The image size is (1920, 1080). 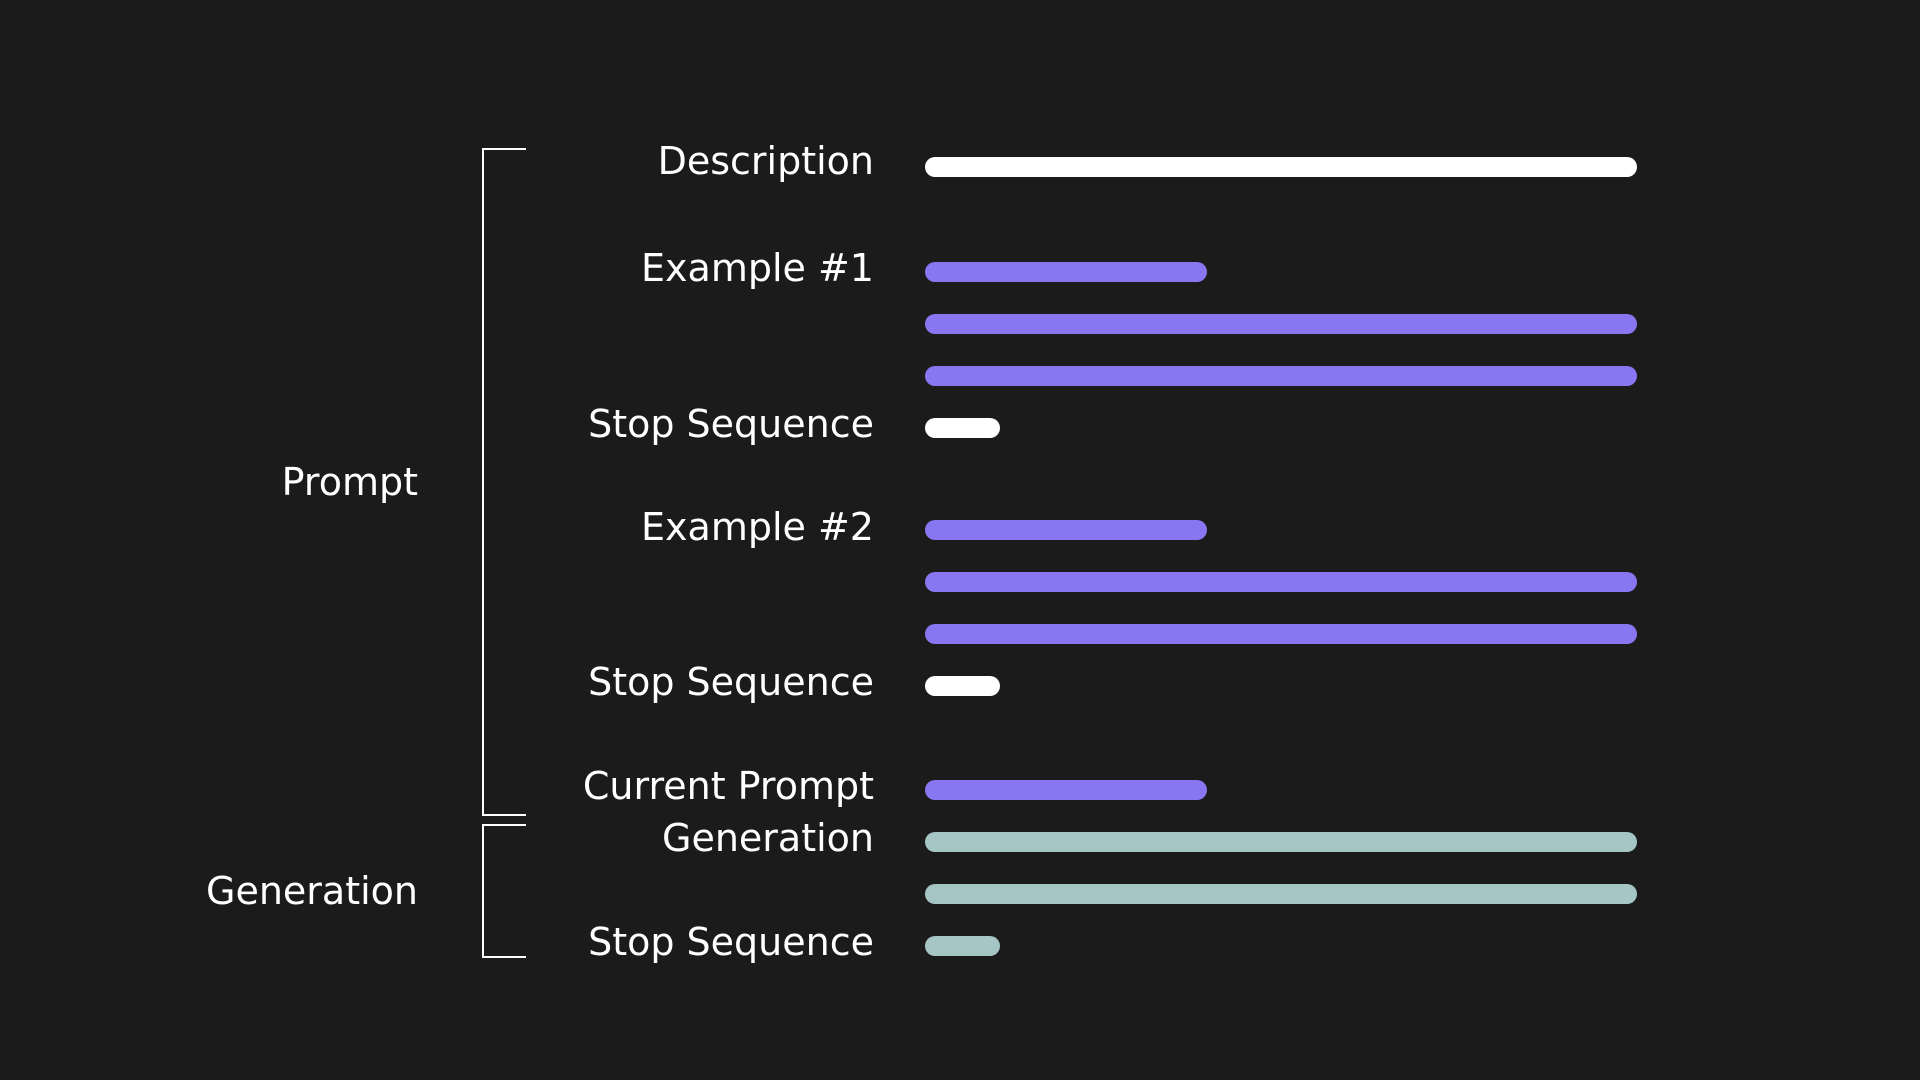 What do you see at coordinates (962, 428) in the screenshot?
I see `stop-sequence-1-bar` at bounding box center [962, 428].